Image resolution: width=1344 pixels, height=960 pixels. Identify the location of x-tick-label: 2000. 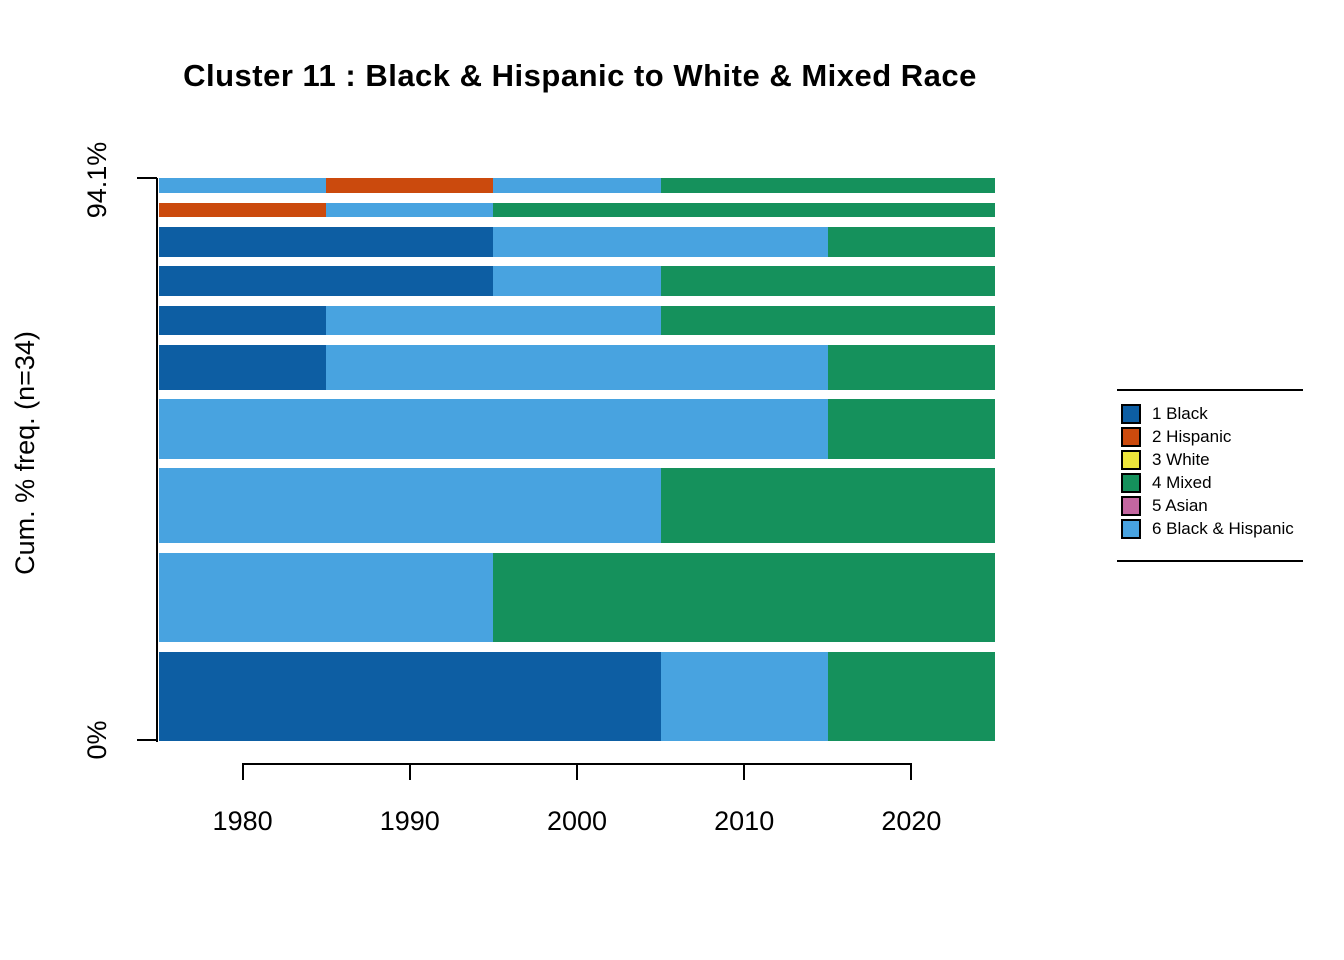
(577, 821).